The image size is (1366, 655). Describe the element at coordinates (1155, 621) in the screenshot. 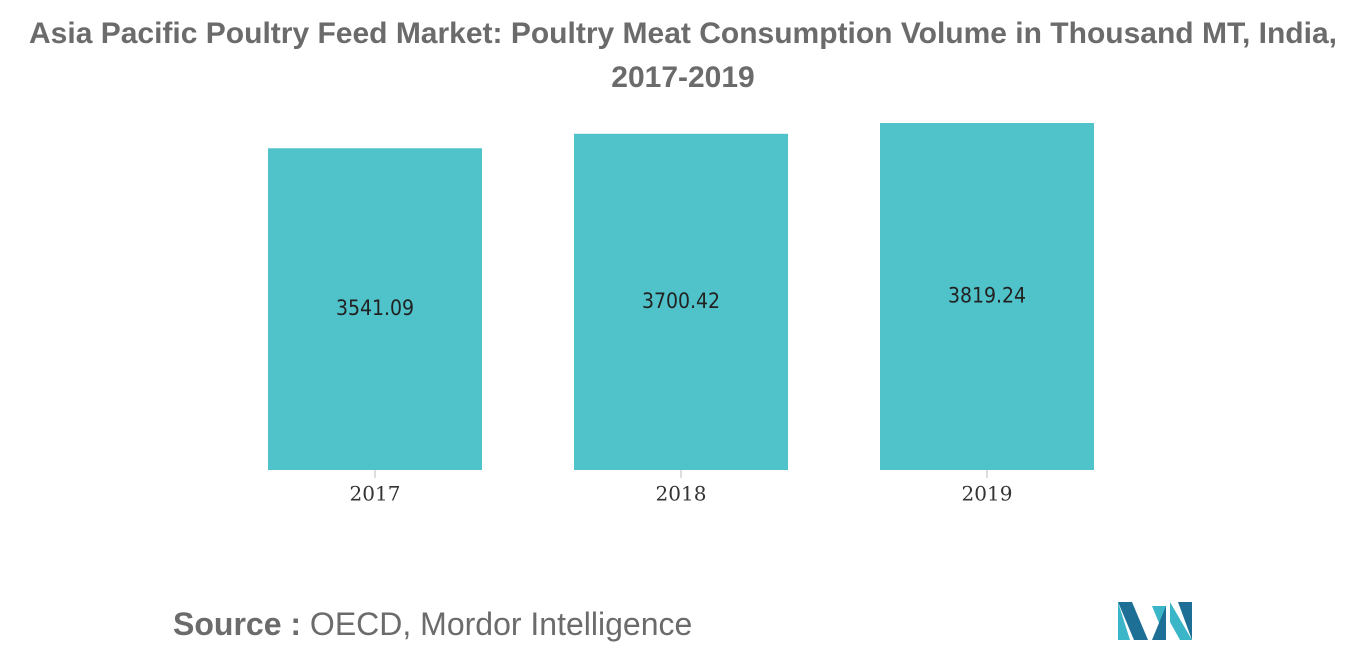

I see `logo` at that location.